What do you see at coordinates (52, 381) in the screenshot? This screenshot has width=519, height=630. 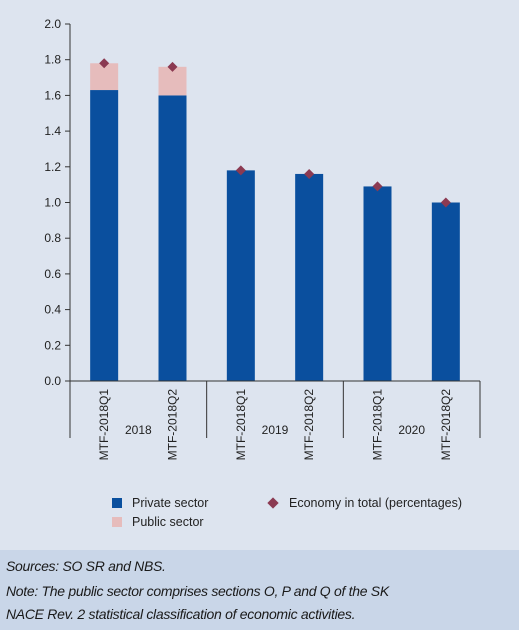 I see `y-tick-label: 0.0` at bounding box center [52, 381].